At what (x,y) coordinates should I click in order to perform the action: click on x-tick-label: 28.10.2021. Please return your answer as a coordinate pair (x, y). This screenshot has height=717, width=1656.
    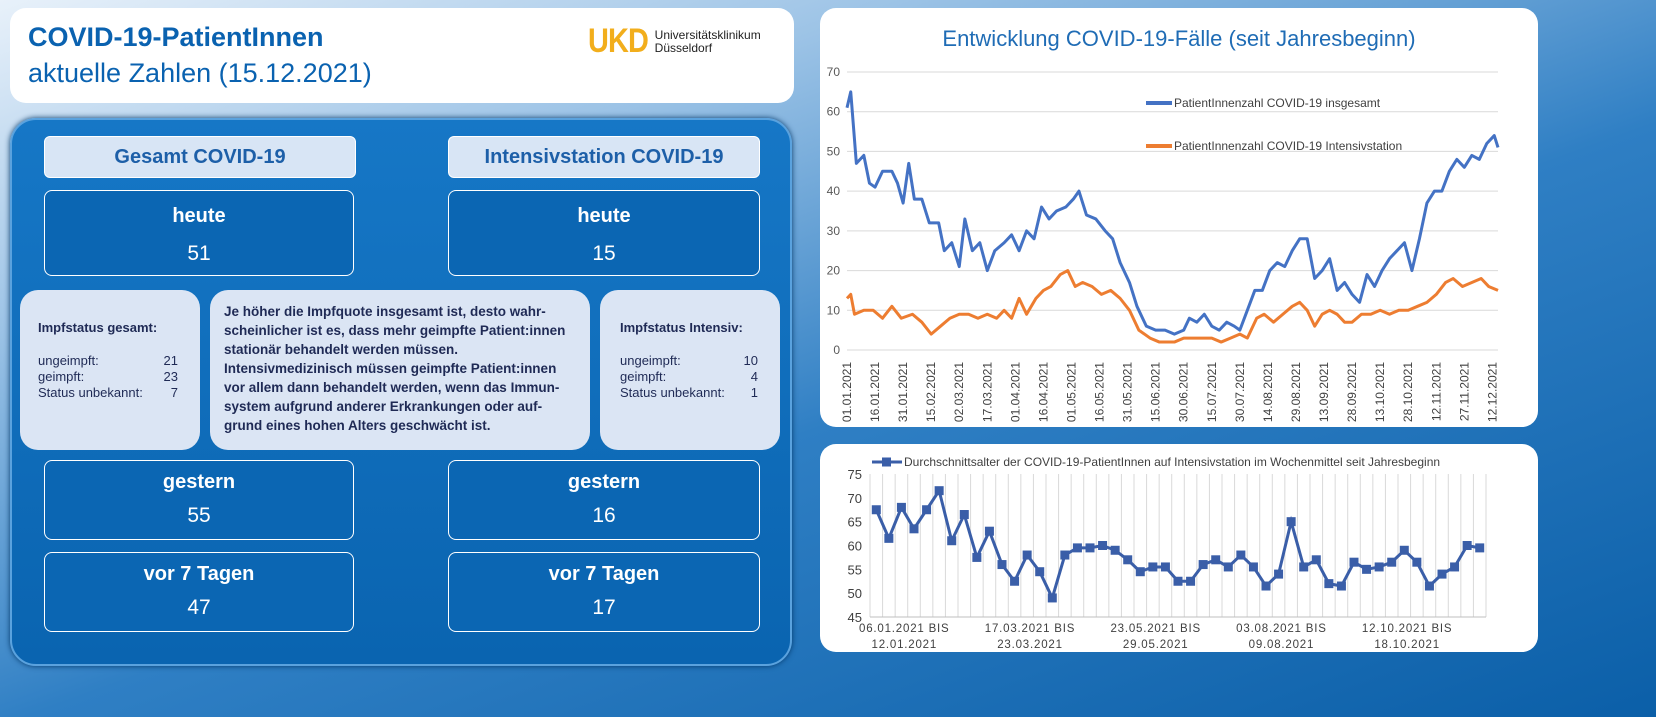
    Looking at the image, I should click on (1408, 392).